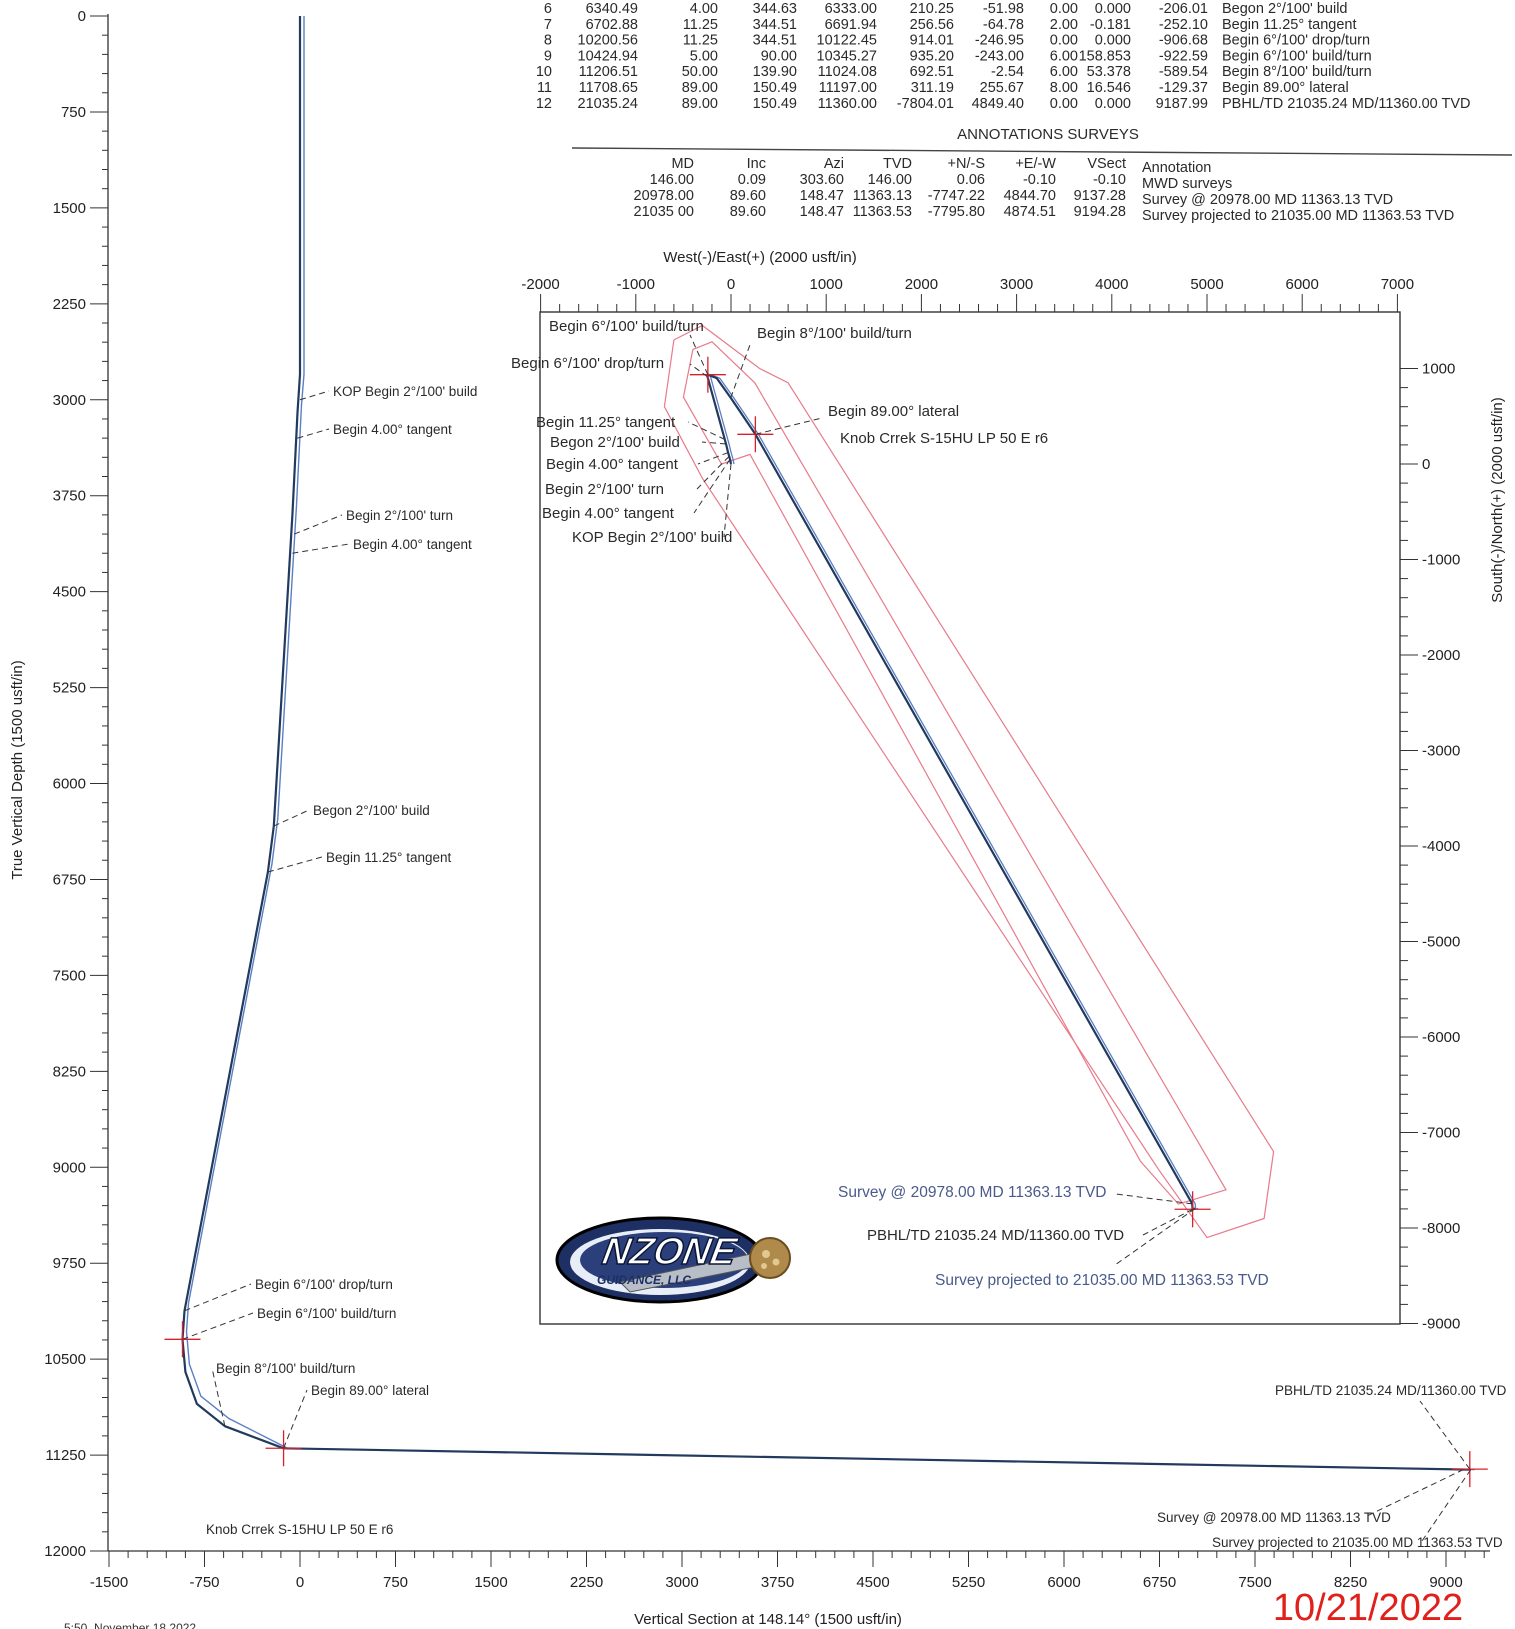 The image size is (1515, 1629). I want to click on survey-cell: 4849.40, so click(998, 104).